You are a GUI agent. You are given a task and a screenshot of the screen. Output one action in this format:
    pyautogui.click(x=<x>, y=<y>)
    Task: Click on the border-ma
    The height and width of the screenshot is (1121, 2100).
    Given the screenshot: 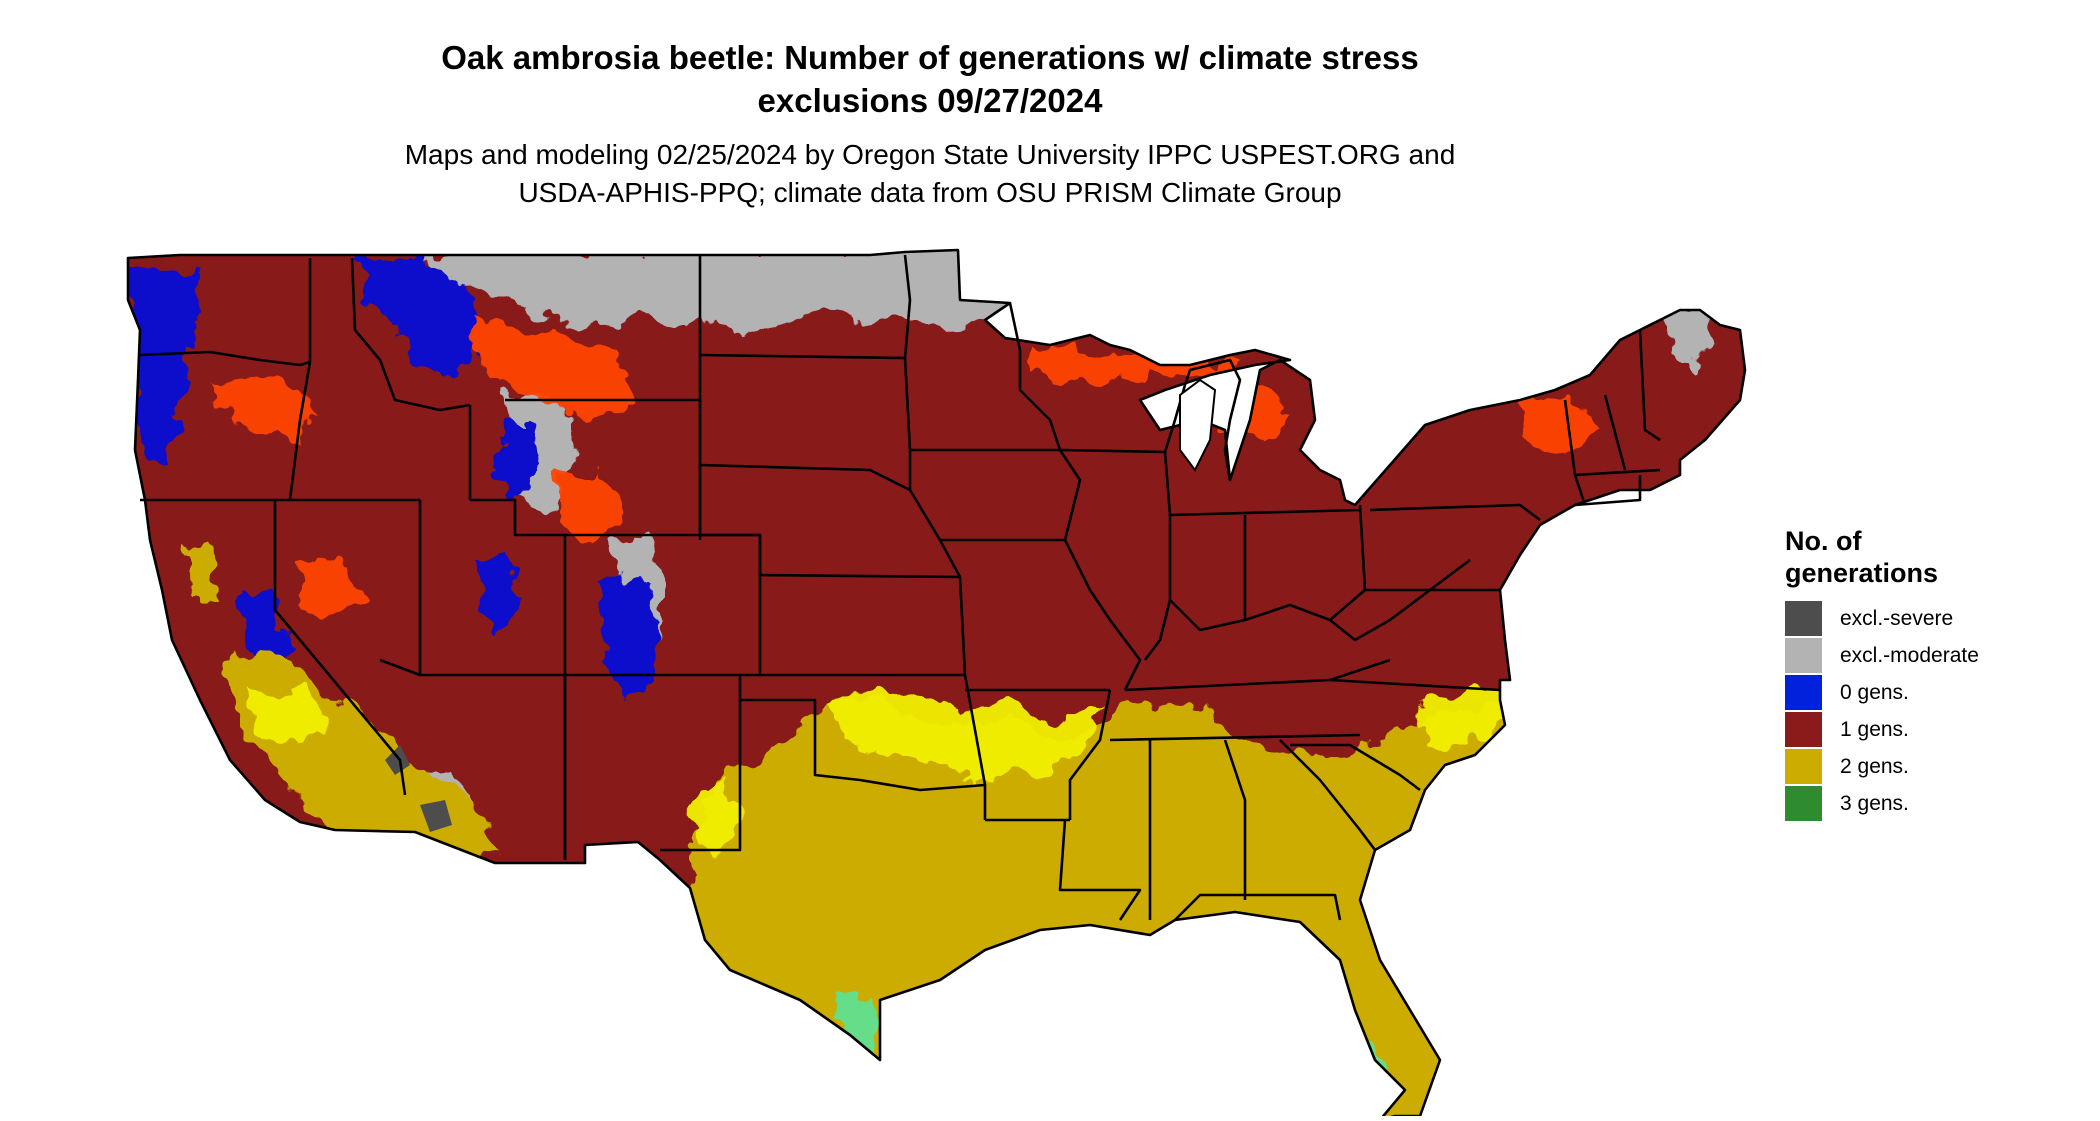 What is the action you would take?
    pyautogui.click(x=1617, y=472)
    